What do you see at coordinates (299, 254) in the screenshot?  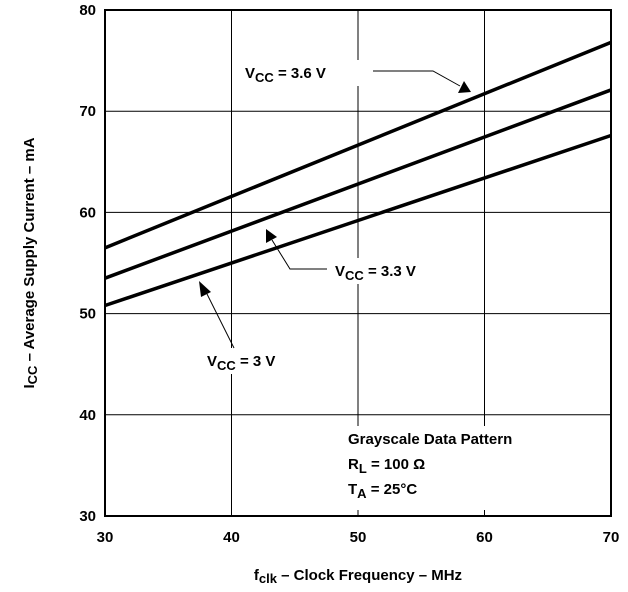 I see `leader-line-3-3v` at bounding box center [299, 254].